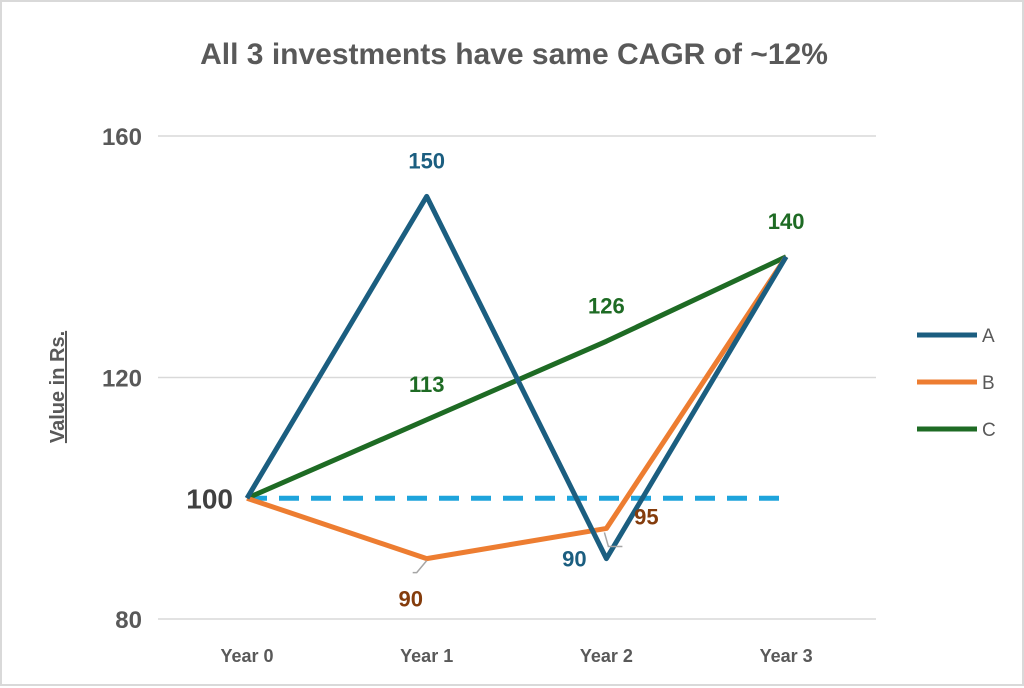 The image size is (1024, 688). Describe the element at coordinates (786, 221) in the screenshot. I see `data-label-C-3: 140` at that location.